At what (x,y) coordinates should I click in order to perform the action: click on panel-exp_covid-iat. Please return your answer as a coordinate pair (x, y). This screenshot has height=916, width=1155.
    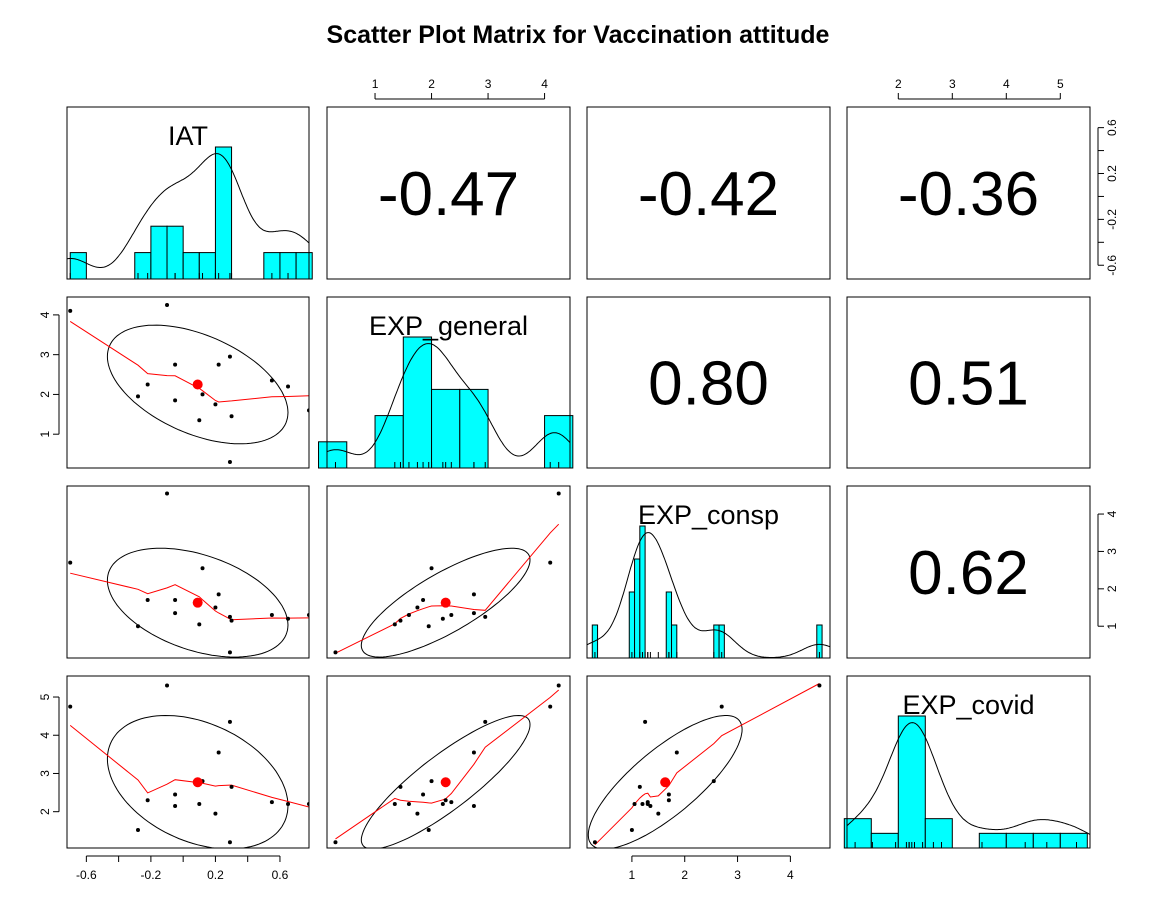
    Looking at the image, I should click on (188, 762).